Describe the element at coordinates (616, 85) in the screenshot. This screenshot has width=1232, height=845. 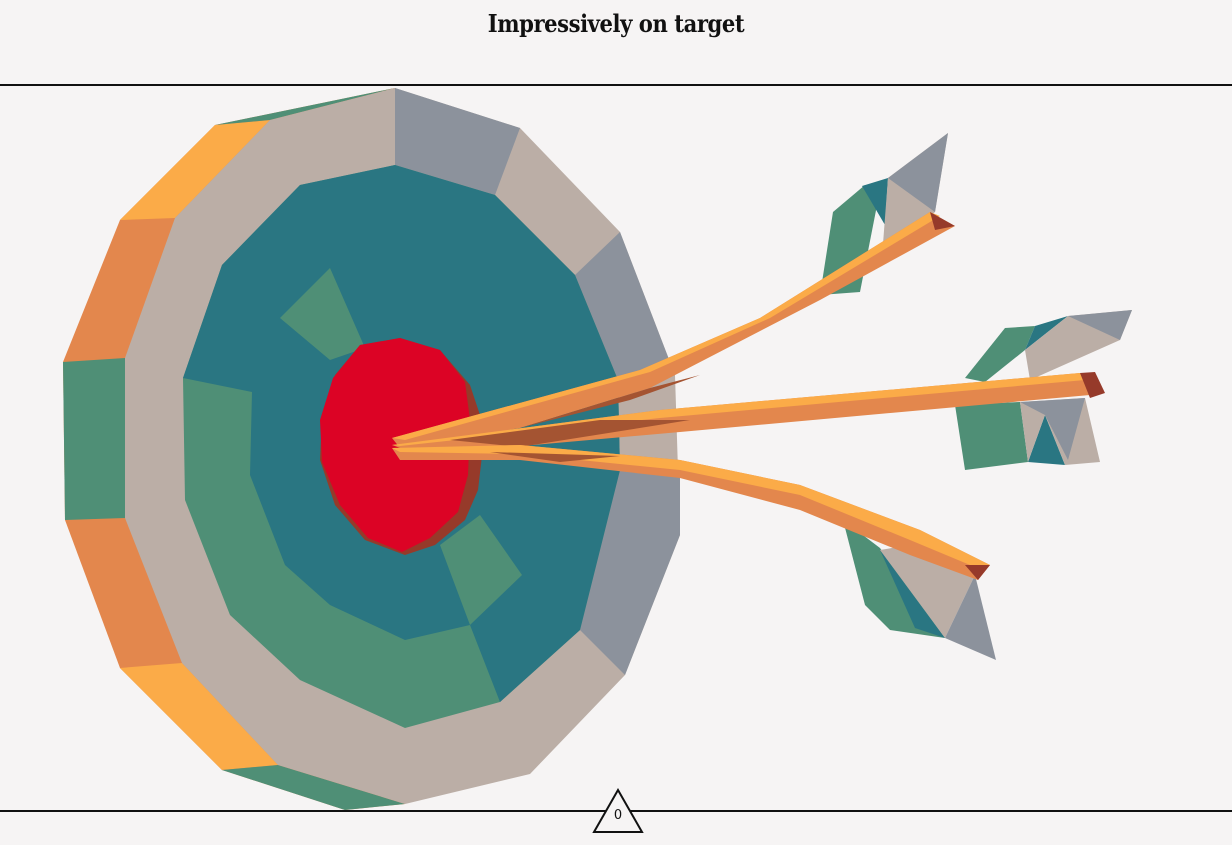
I see `top-divider` at that location.